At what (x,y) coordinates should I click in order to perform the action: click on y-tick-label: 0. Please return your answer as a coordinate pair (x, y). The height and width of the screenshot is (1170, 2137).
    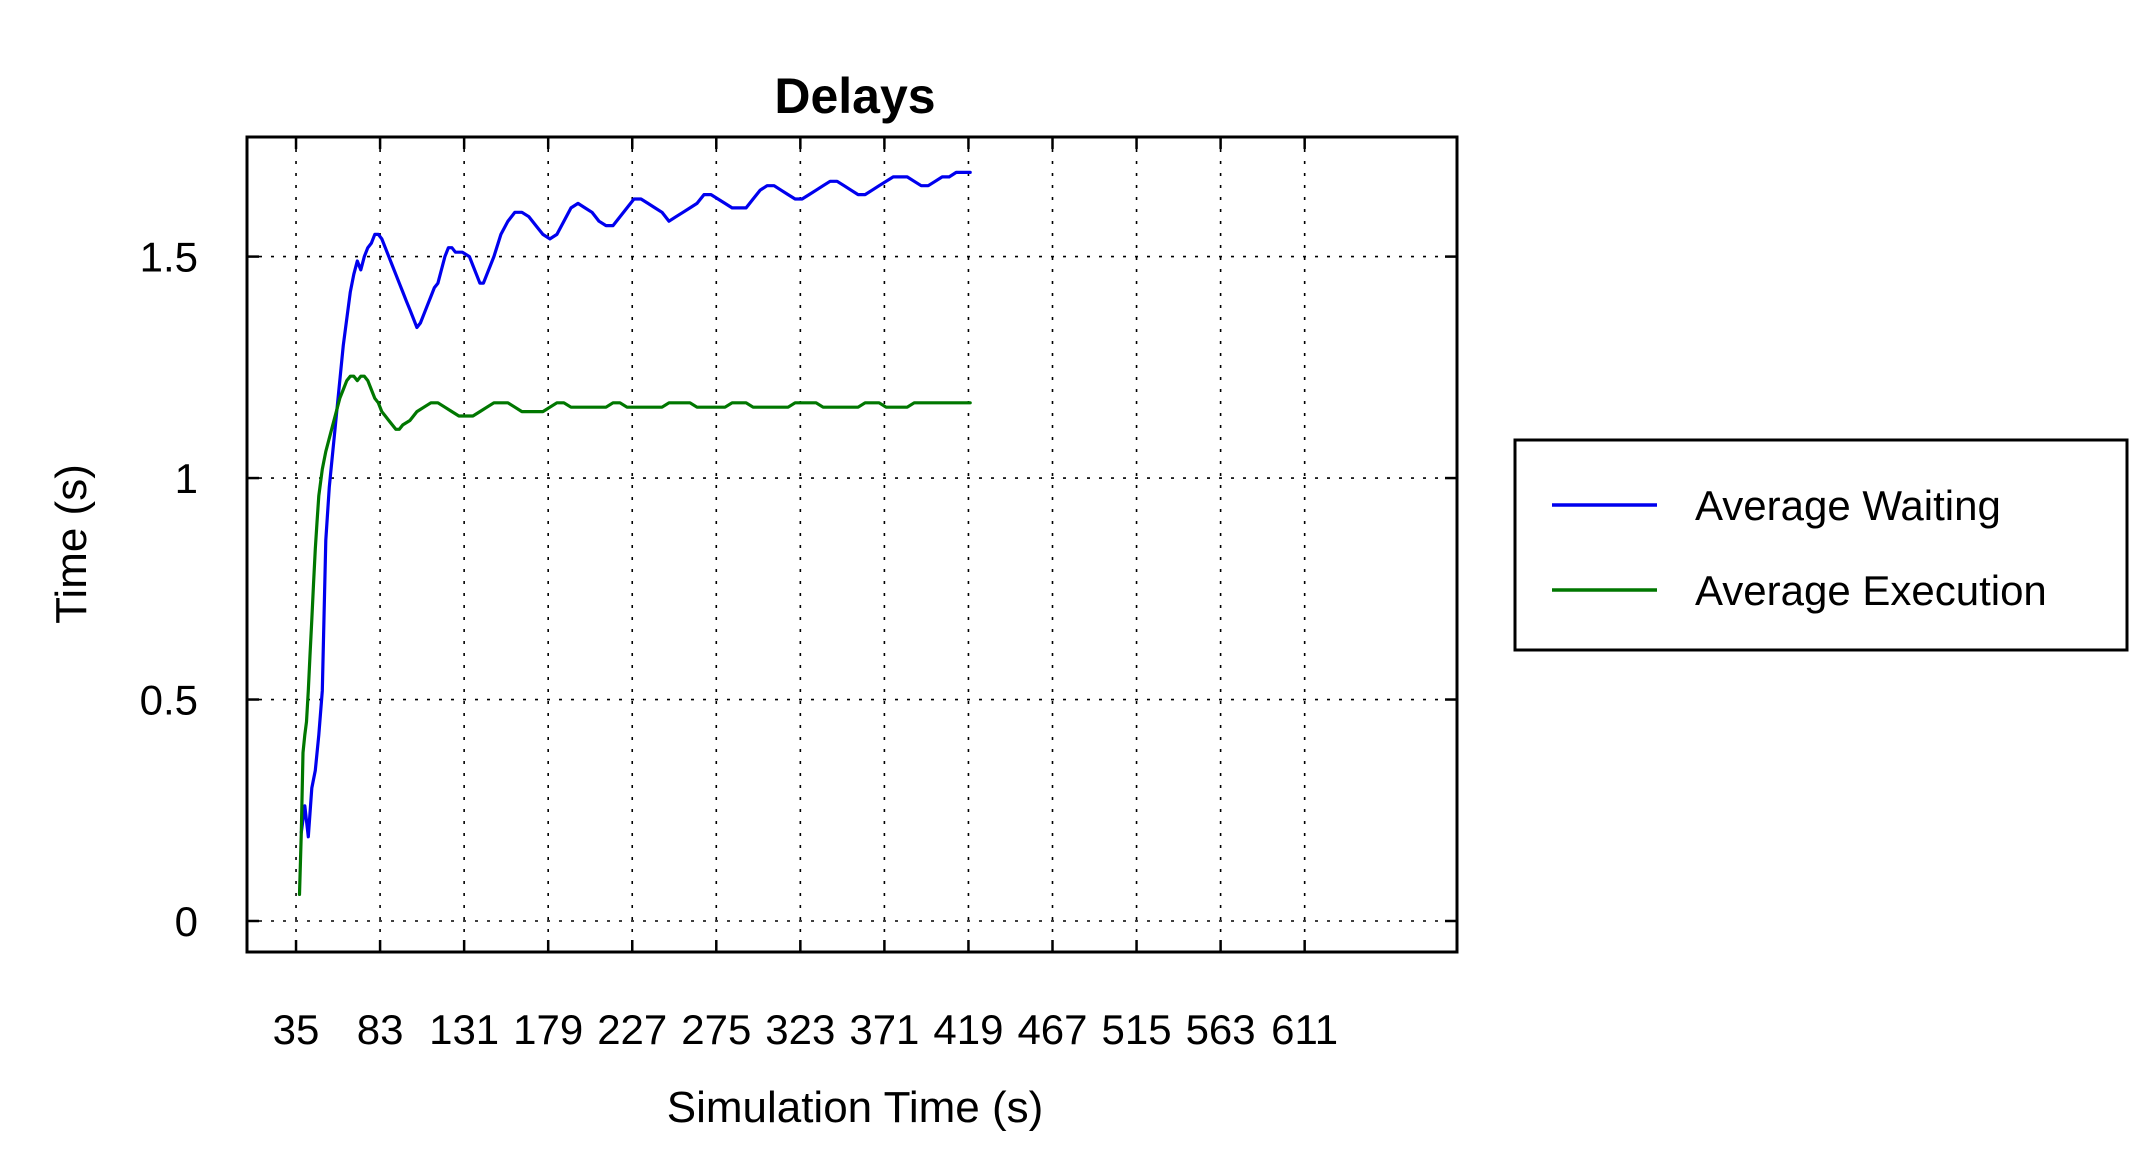
    Looking at the image, I should click on (186, 921).